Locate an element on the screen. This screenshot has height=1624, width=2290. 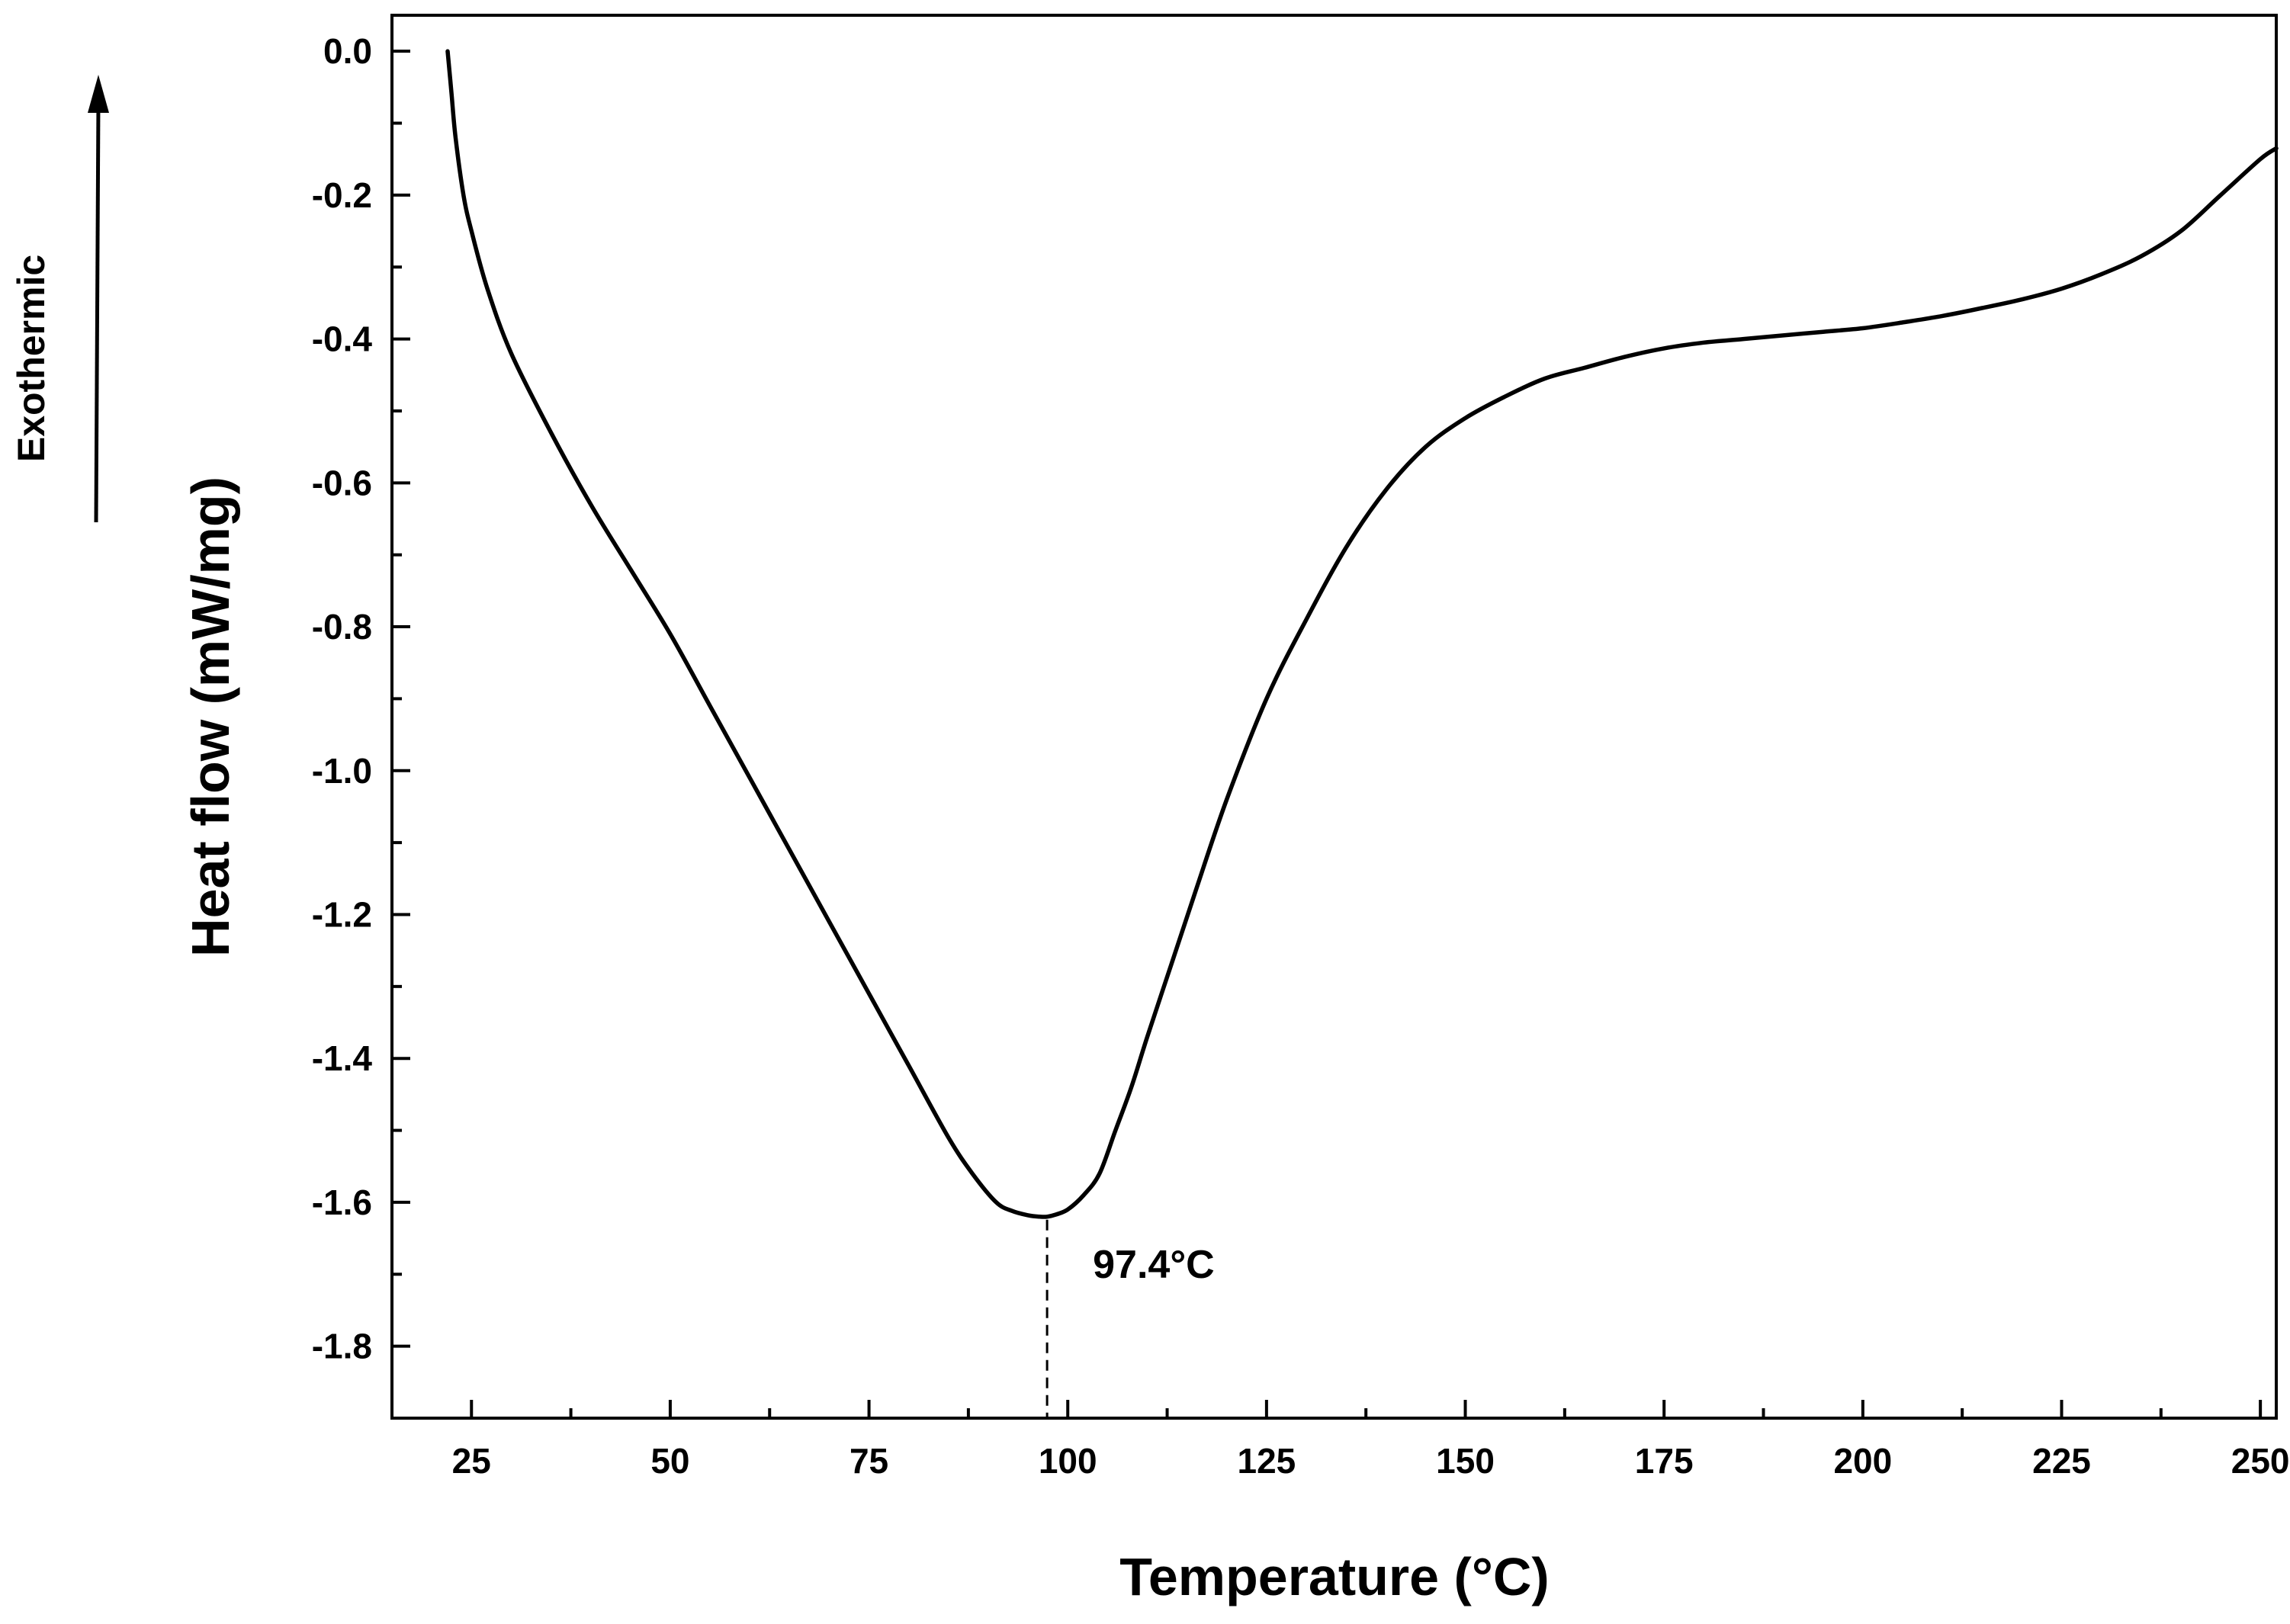
x-tick-label: 25 is located at coordinates (471, 1461).